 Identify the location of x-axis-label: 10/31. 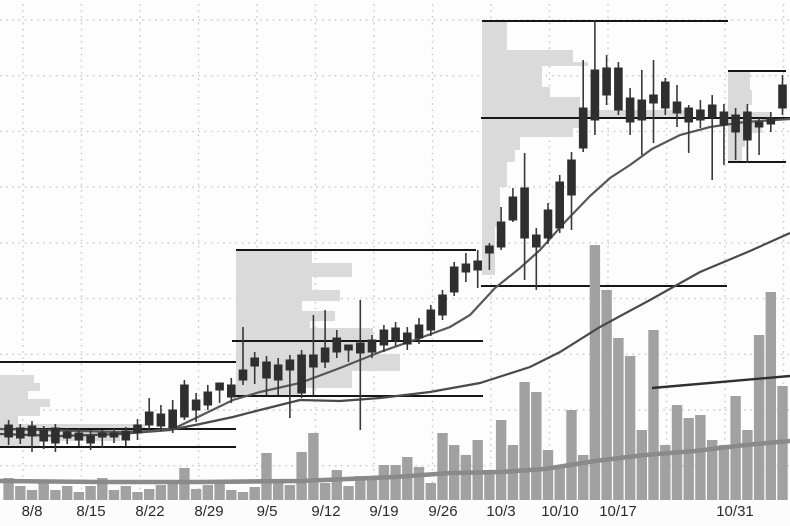
(735, 511).